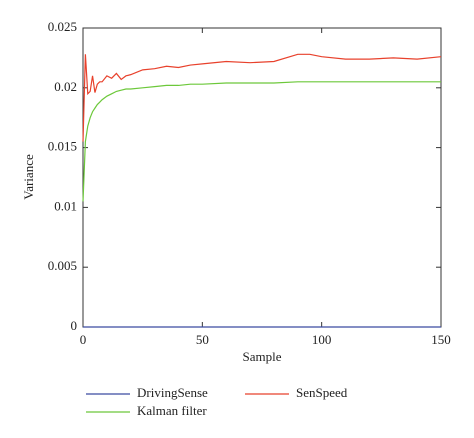 The height and width of the screenshot is (438, 474). I want to click on legend-label: SenSpeed, so click(322, 392).